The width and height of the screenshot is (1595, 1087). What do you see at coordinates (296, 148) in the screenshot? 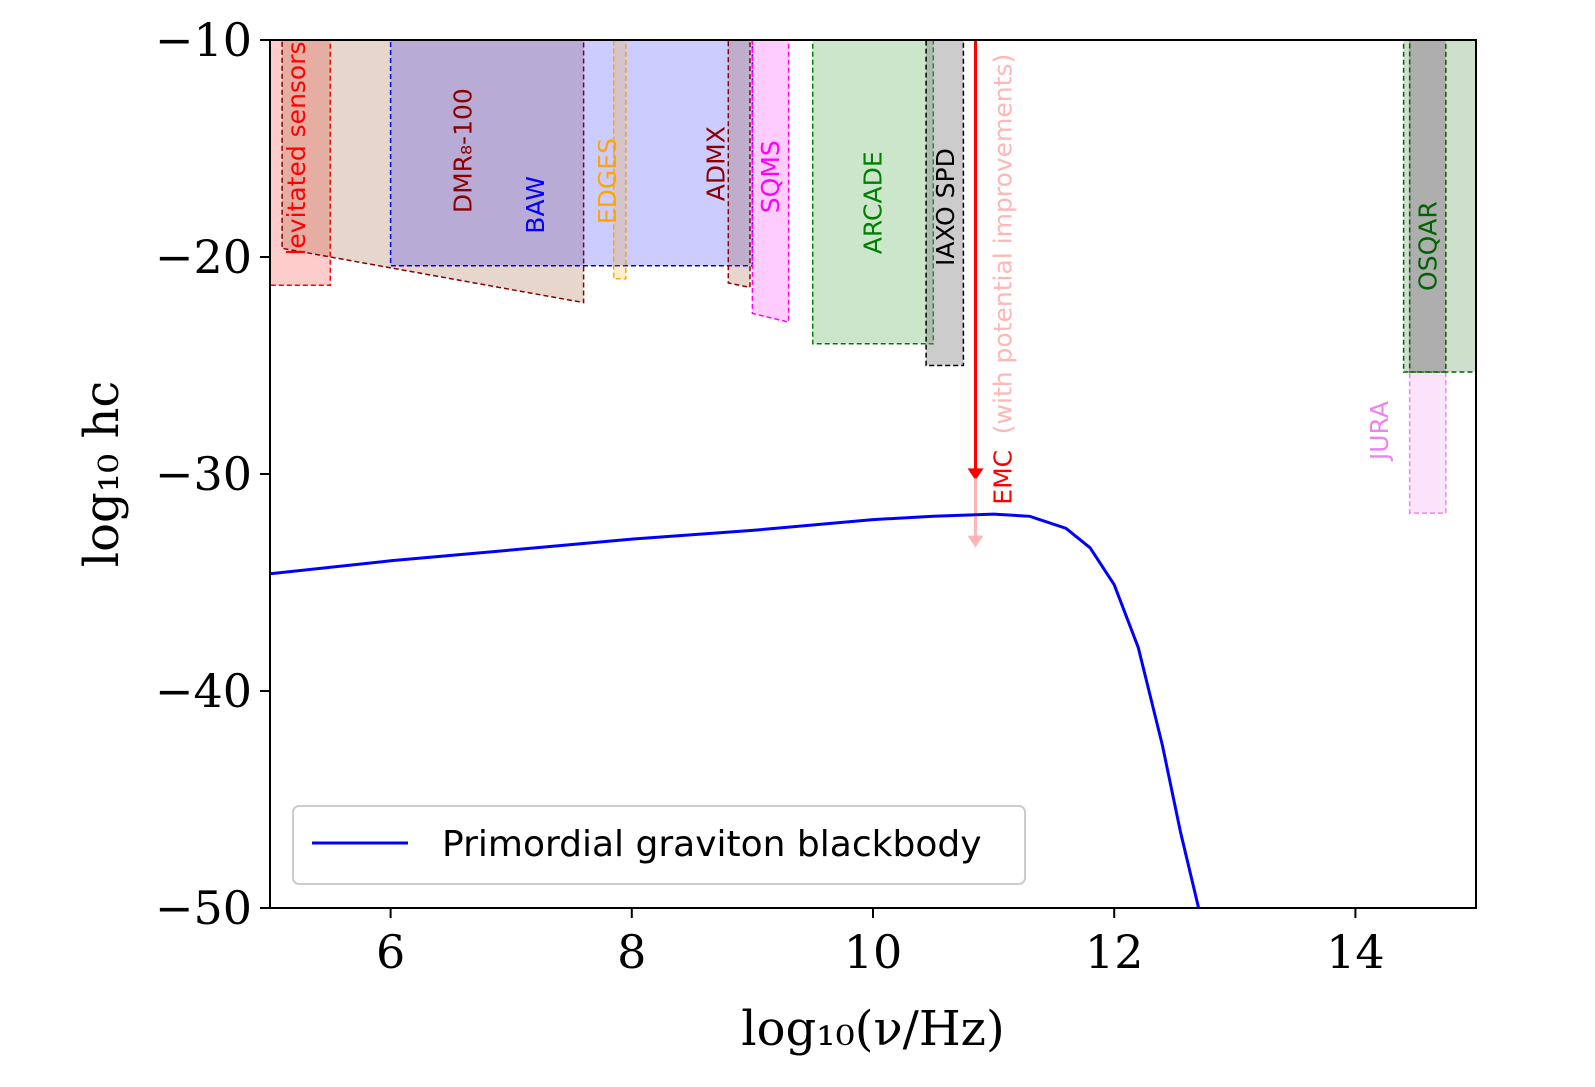
I see `region-label-levitated-sensors: levitated sensors` at bounding box center [296, 148].